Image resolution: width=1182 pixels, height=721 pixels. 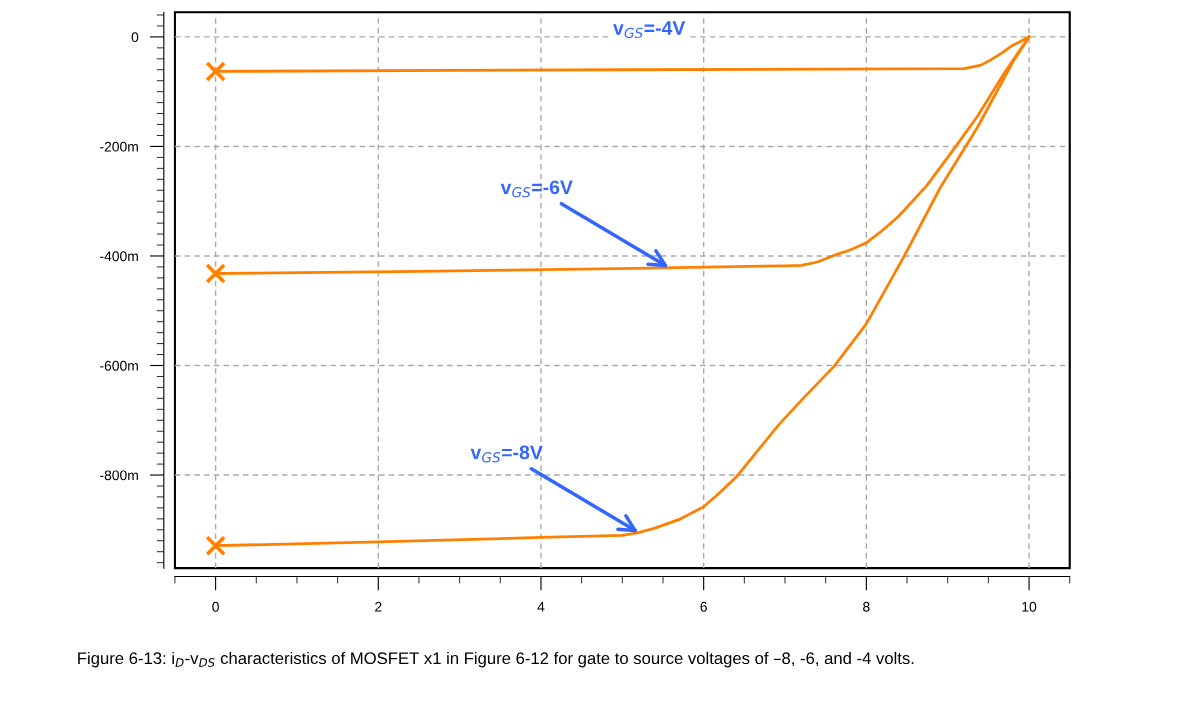 I want to click on x-tick-label: 6, so click(x=703, y=606).